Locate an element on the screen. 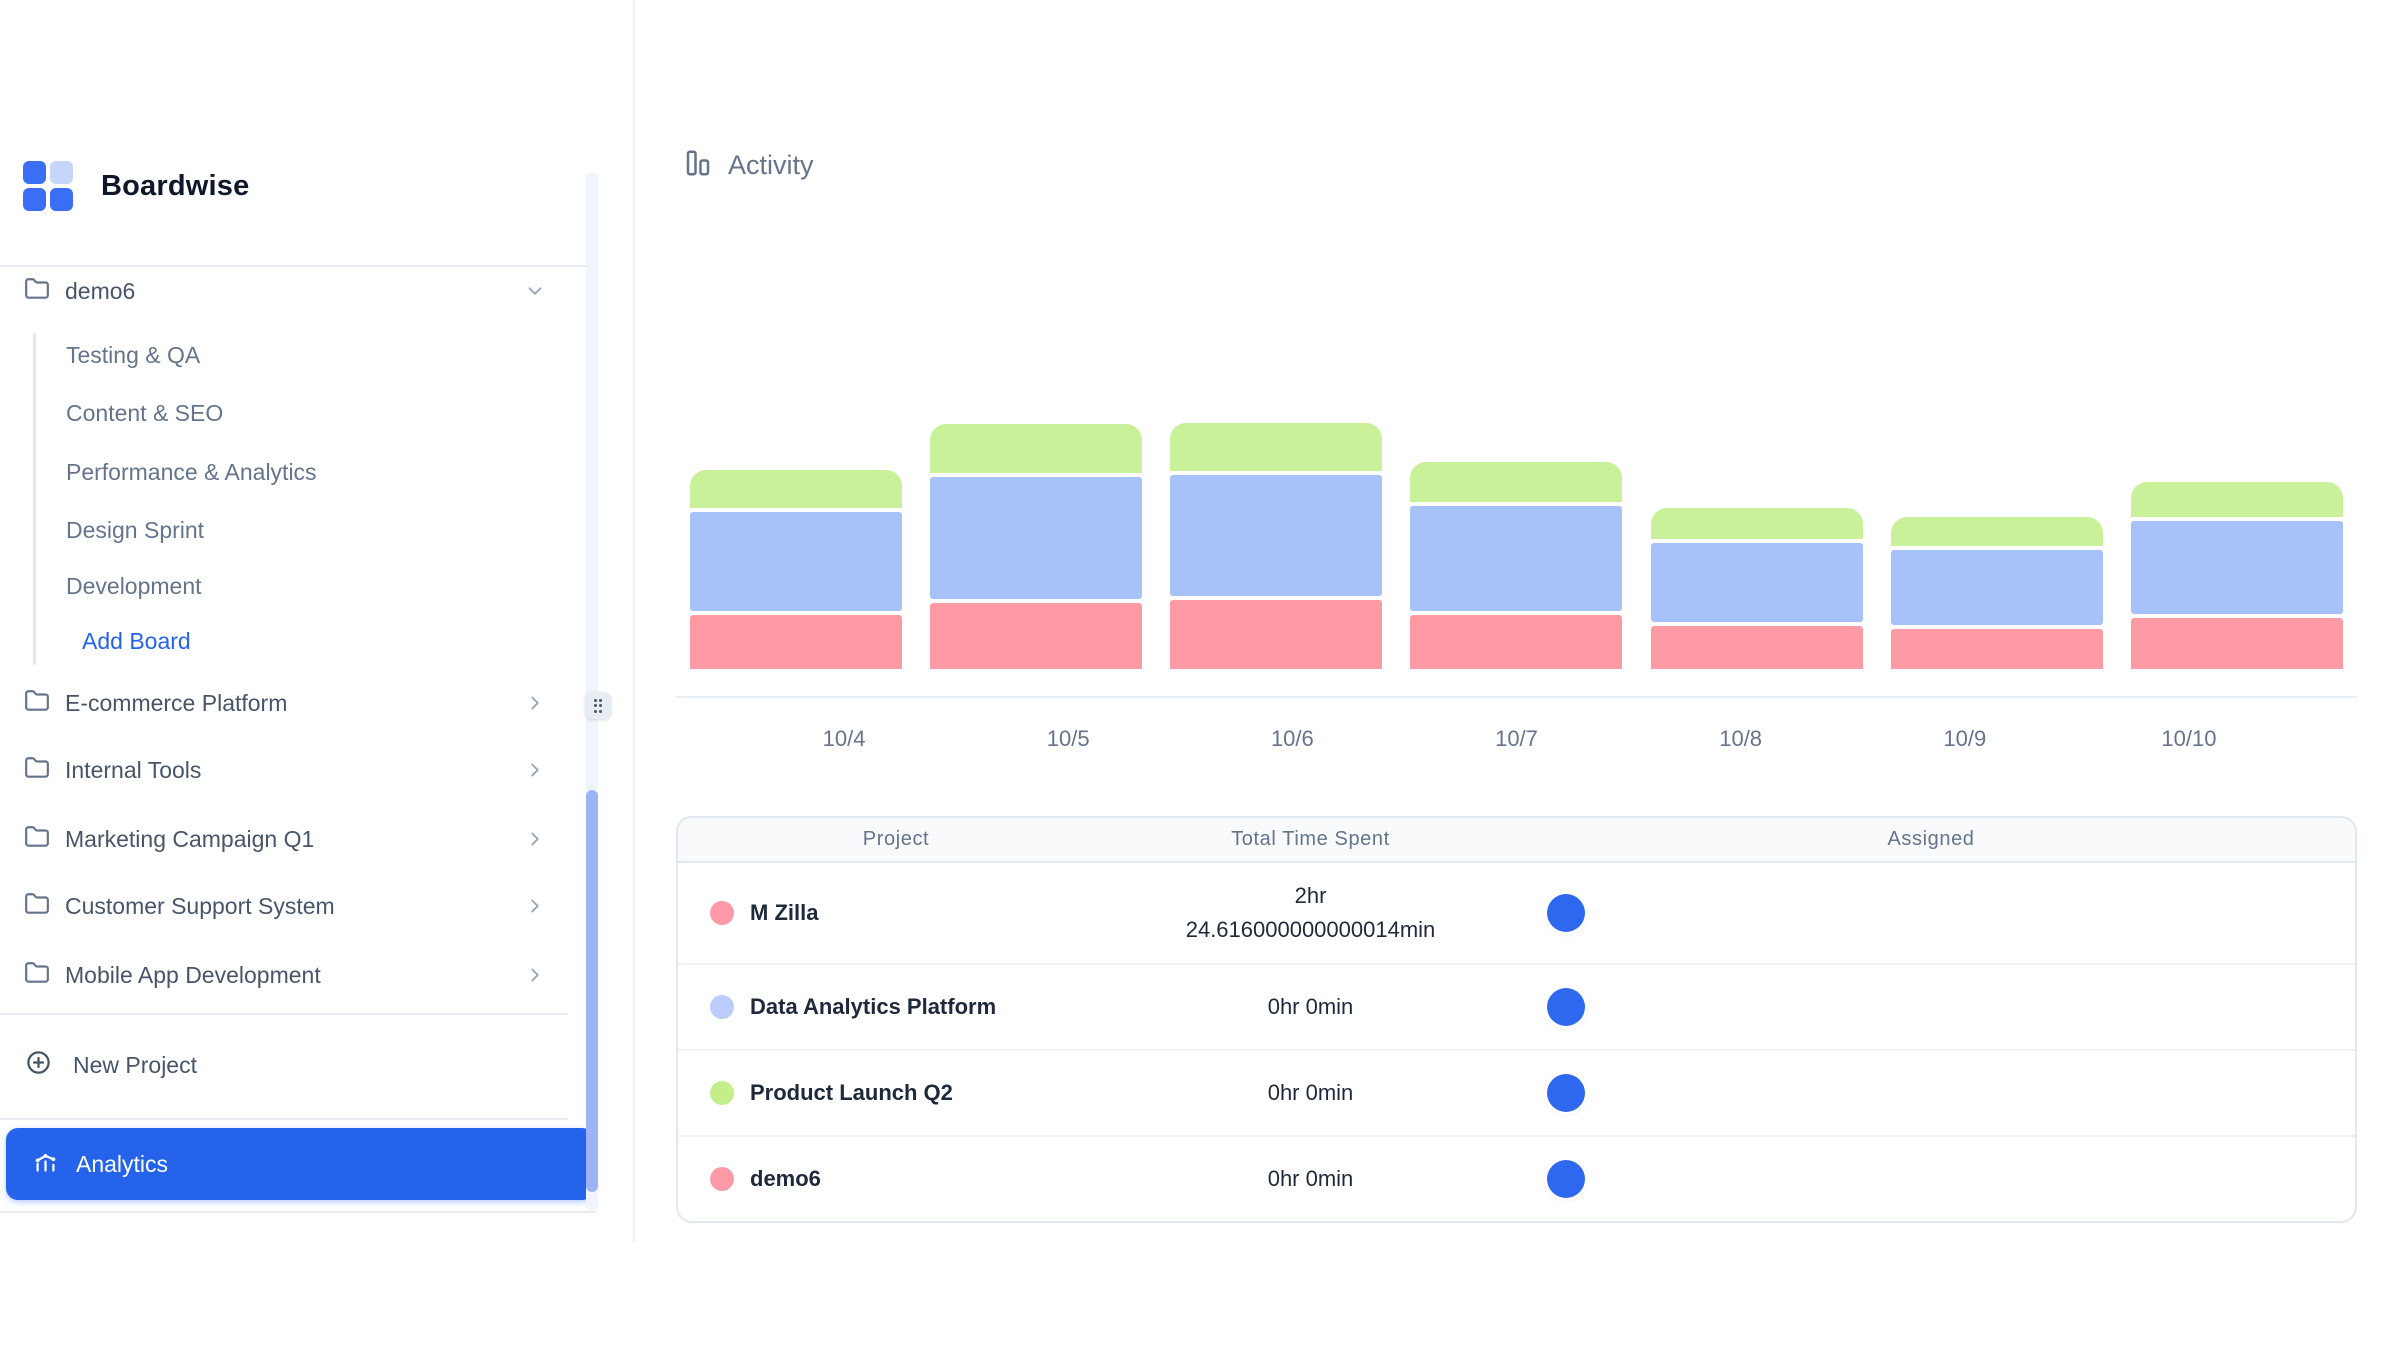  board-label: Design Sprint is located at coordinates (135, 529).